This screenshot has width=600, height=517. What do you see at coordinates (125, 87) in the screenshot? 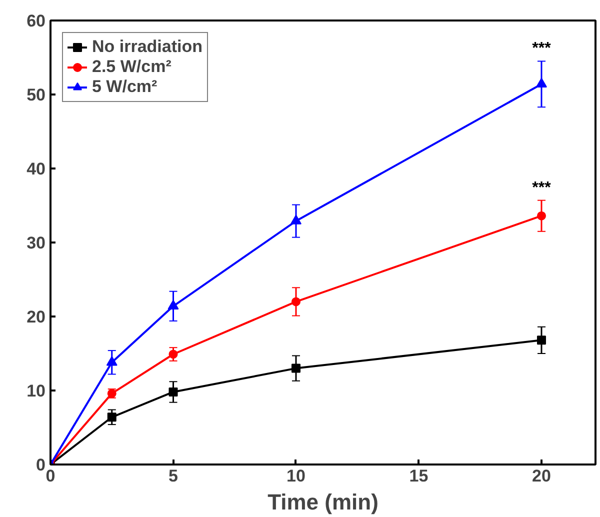
I see `legend-label: 5 W/cm²` at bounding box center [125, 87].